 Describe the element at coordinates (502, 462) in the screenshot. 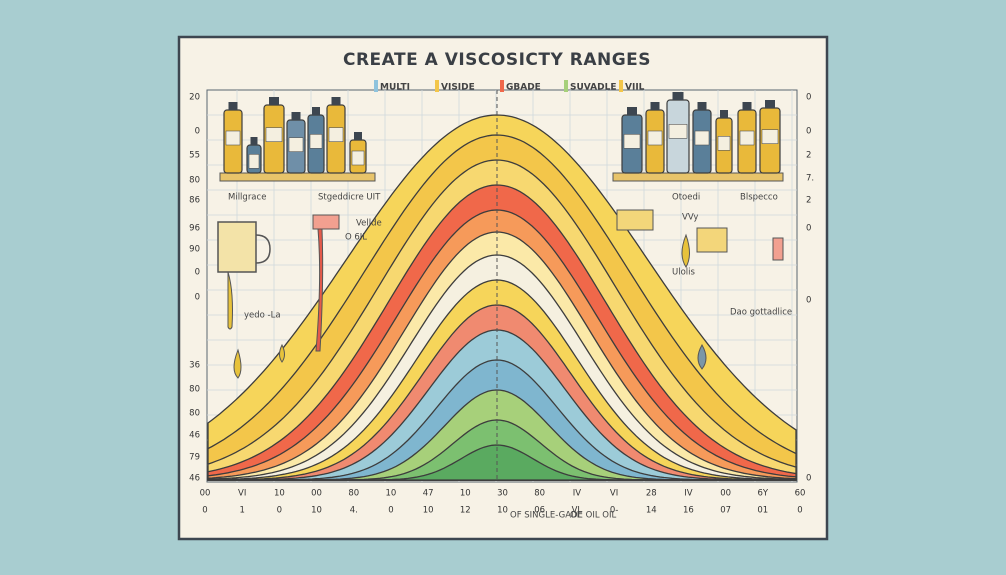

I see `curve` at that location.